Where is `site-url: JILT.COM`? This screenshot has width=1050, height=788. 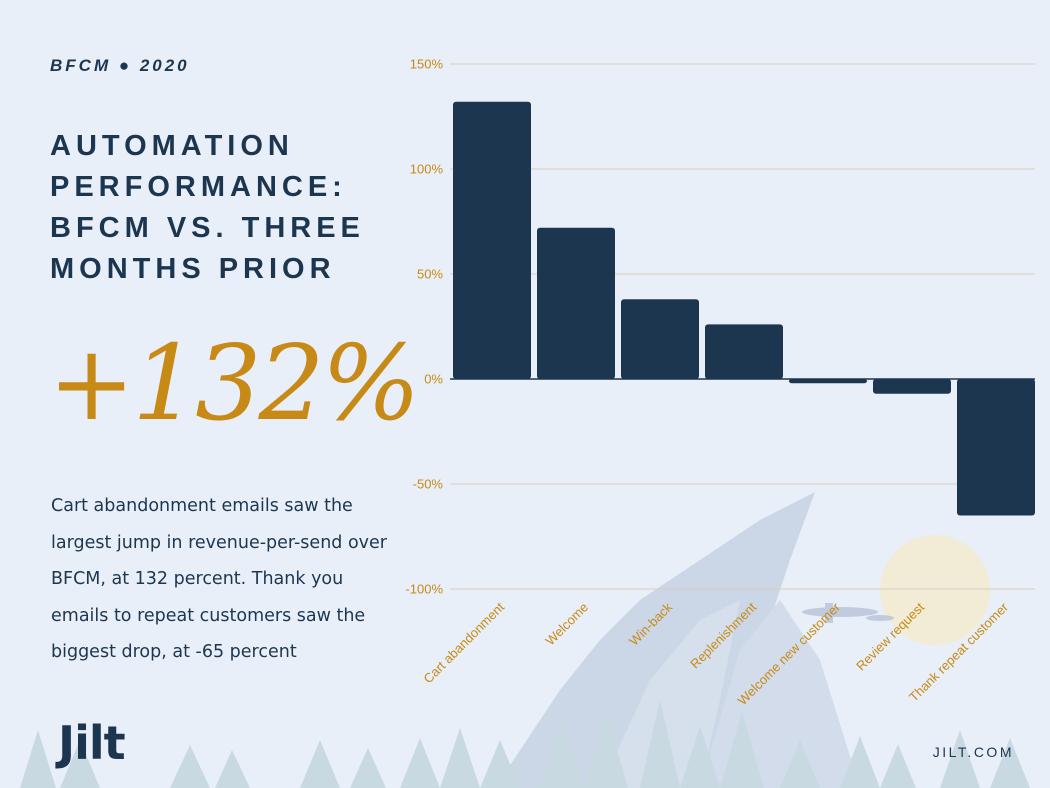
site-url: JILT.COM is located at coordinates (973, 752).